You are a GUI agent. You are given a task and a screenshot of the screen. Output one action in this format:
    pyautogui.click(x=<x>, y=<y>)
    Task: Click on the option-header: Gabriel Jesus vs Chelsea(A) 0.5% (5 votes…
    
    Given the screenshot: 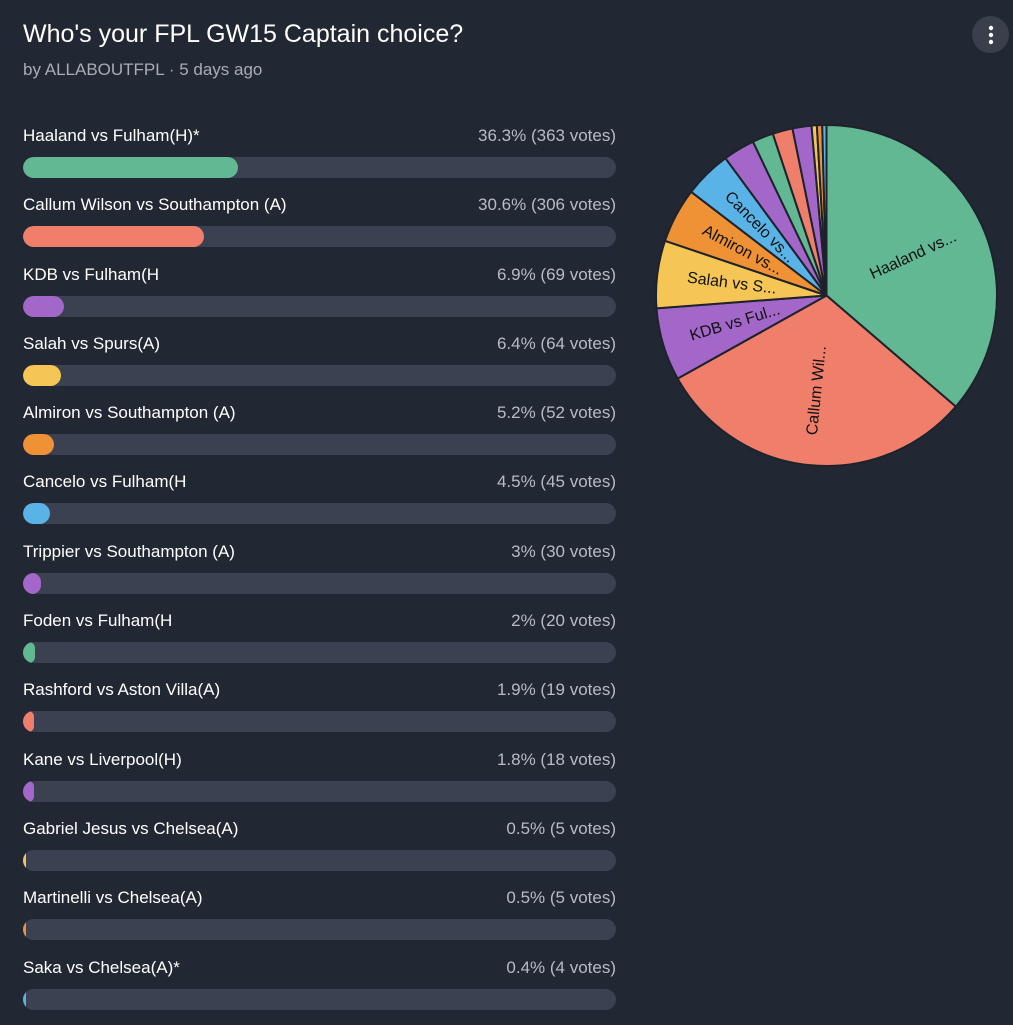 What is the action you would take?
    pyautogui.click(x=319, y=829)
    